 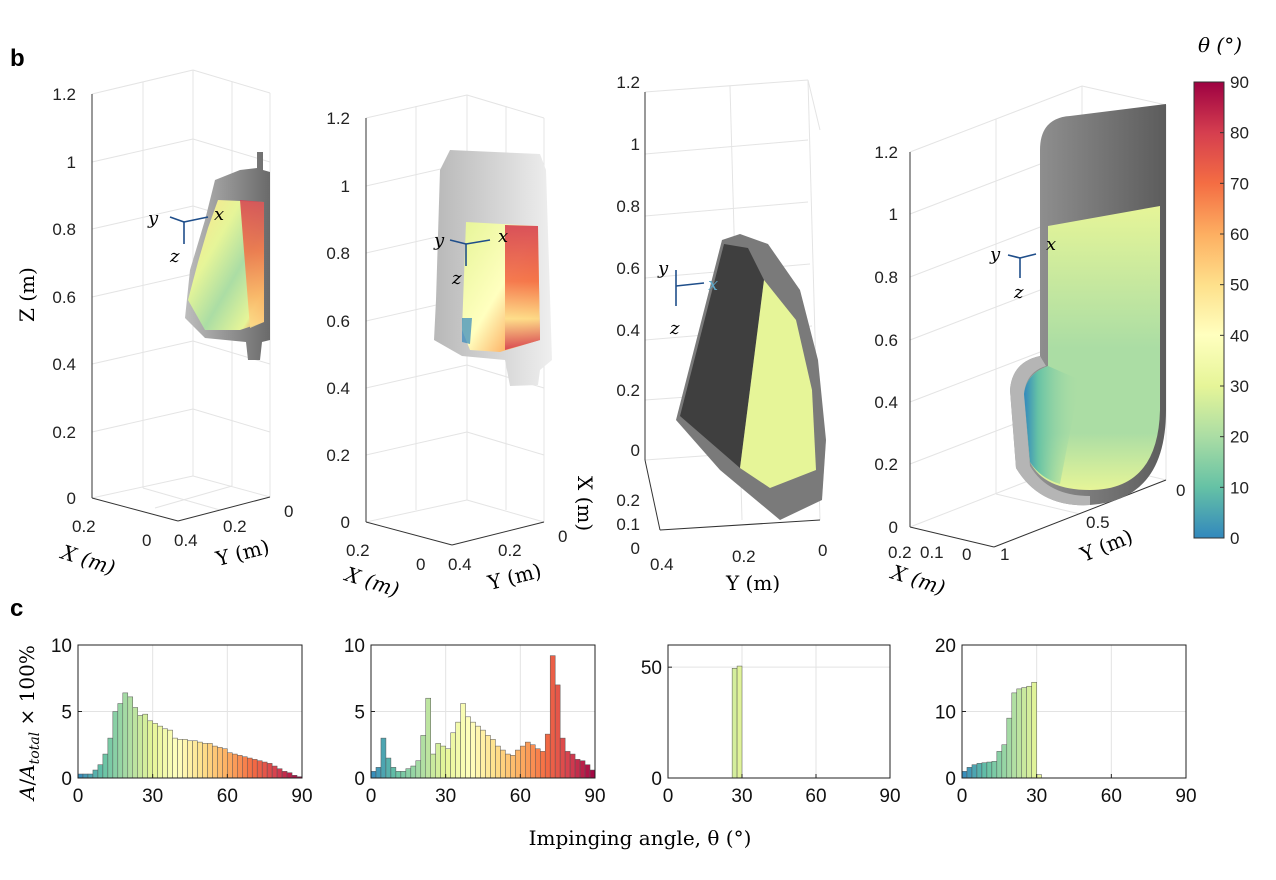 What do you see at coordinates (918, 579) in the screenshot?
I see `x-axis-label-4: X (m)` at bounding box center [918, 579].